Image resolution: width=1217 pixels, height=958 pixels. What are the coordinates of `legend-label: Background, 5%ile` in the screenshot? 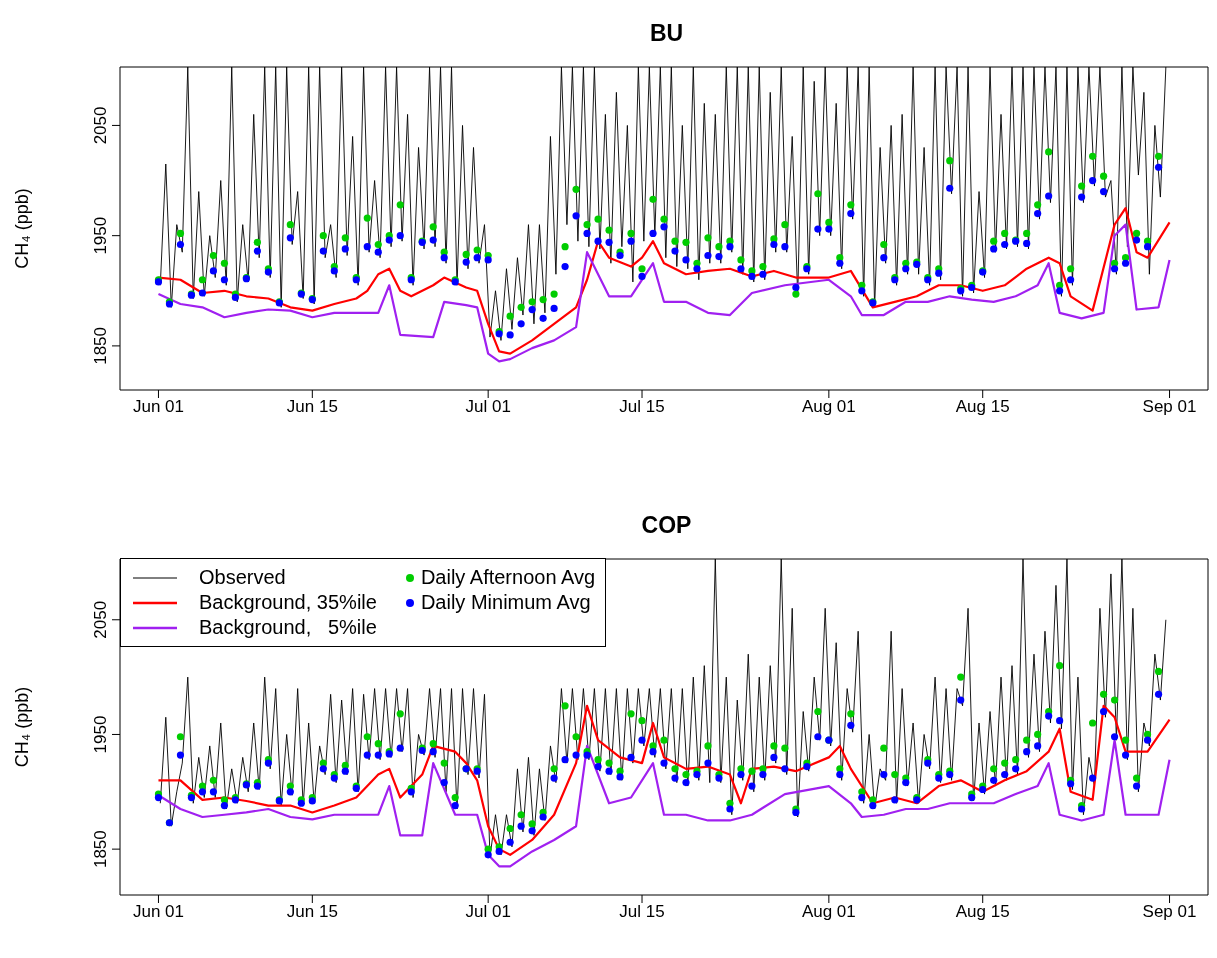 It's located at (288, 627).